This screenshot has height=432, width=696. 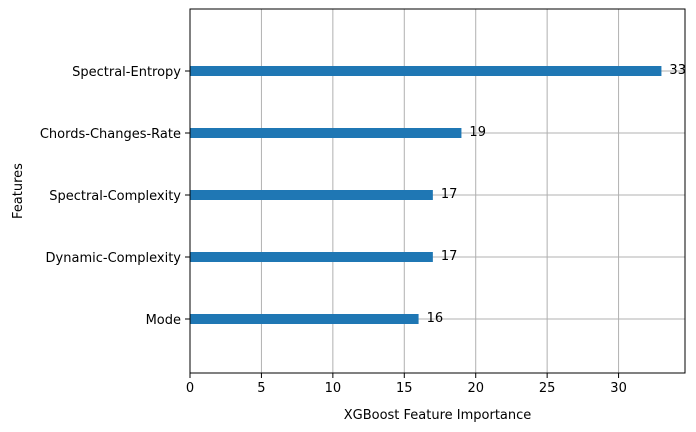 I want to click on x-tick-label: 30, so click(x=618, y=388).